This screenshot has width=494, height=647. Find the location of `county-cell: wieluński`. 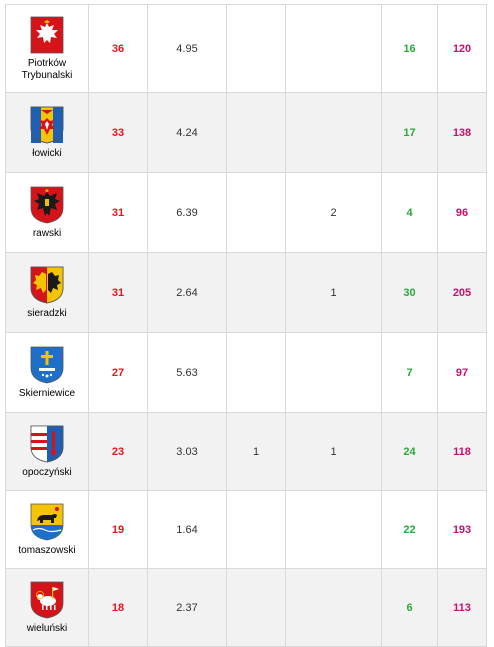

county-cell: wieluński is located at coordinates (47, 607).